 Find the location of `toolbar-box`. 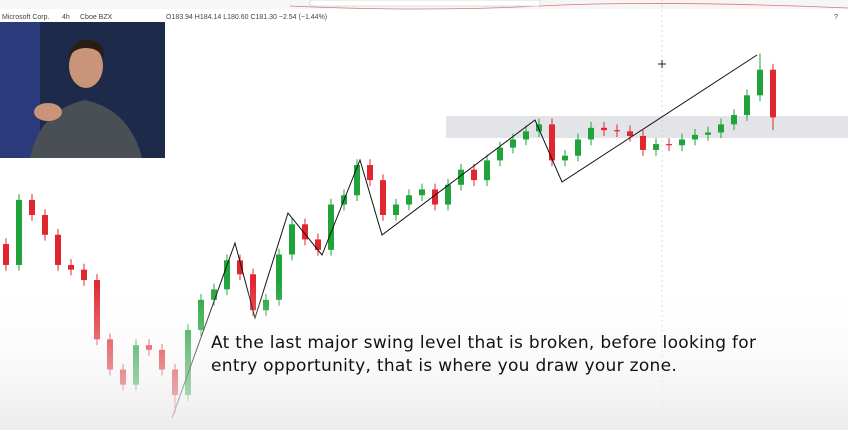

toolbar-box is located at coordinates (425, 3).